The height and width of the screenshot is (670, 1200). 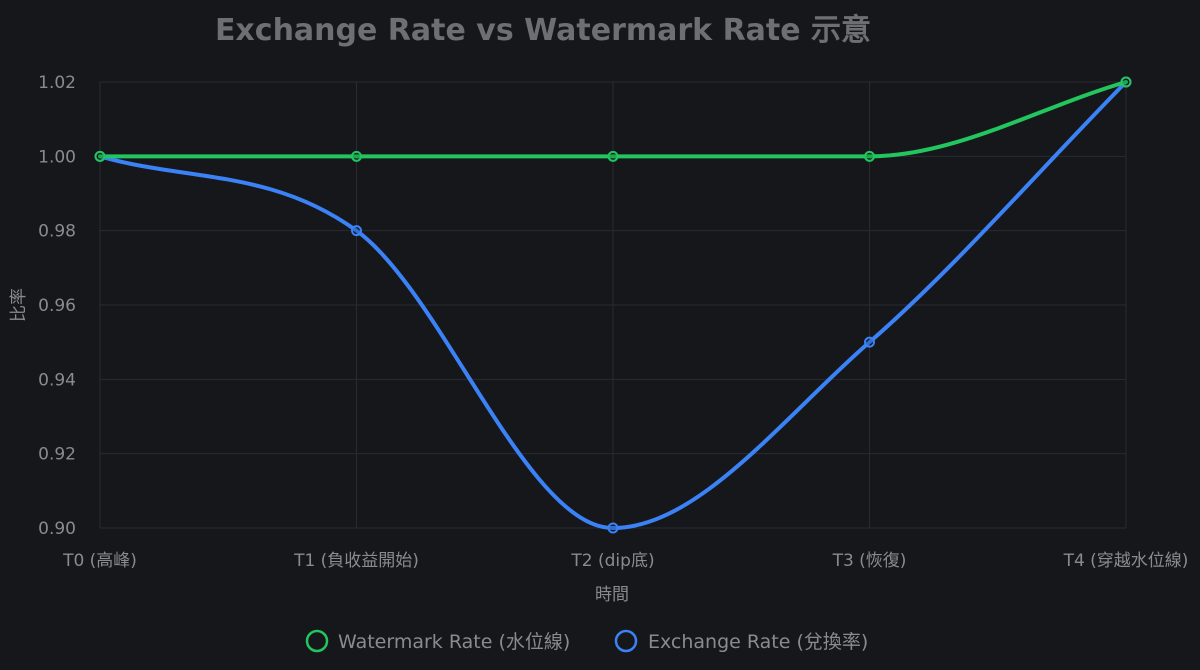 I want to click on y-tick-label: 0.92, so click(x=57, y=455).